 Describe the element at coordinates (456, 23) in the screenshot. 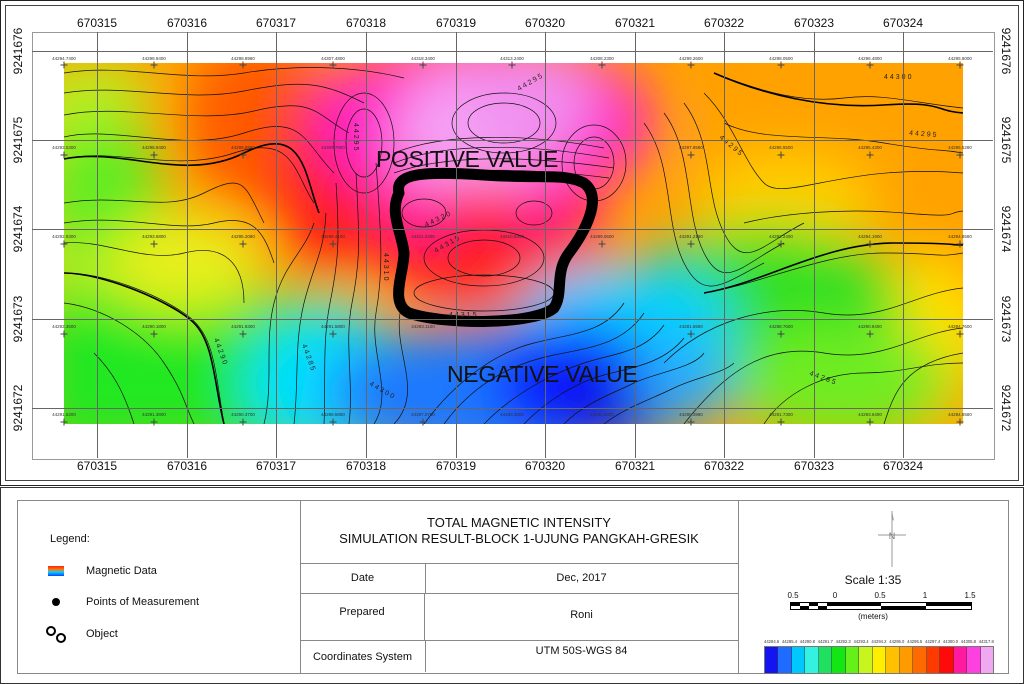

I see `x-axis-tick-top: 670319` at that location.